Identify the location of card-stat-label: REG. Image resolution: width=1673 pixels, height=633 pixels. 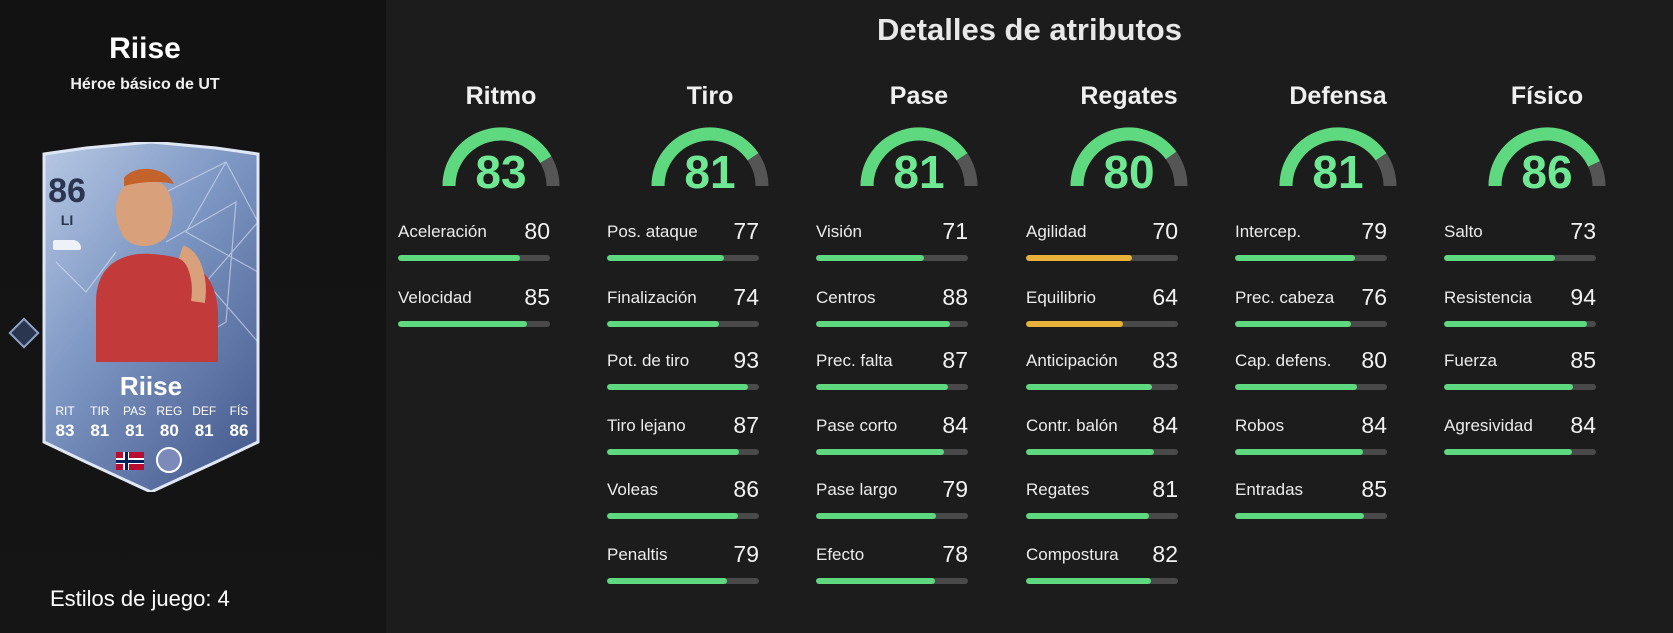
(169, 411).